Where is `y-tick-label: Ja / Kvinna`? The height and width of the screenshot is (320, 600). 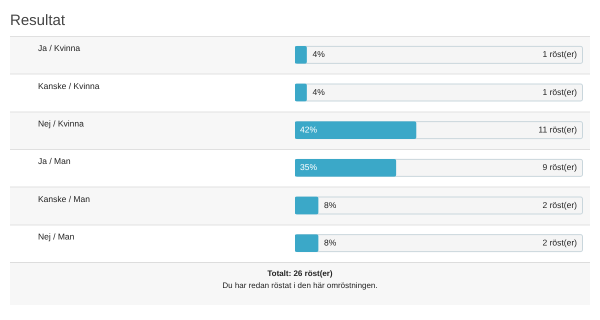
y-tick-label: Ja / Kvinna is located at coordinates (59, 48).